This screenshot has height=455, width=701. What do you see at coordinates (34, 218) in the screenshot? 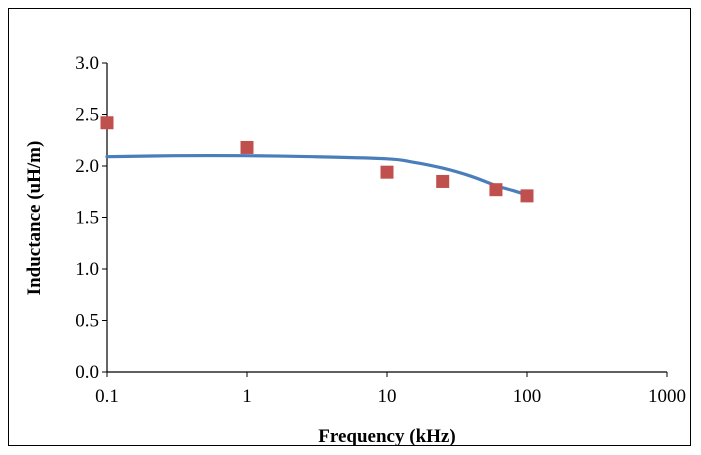
I see `y-axis-title: Inductance (uH/m)` at bounding box center [34, 218].